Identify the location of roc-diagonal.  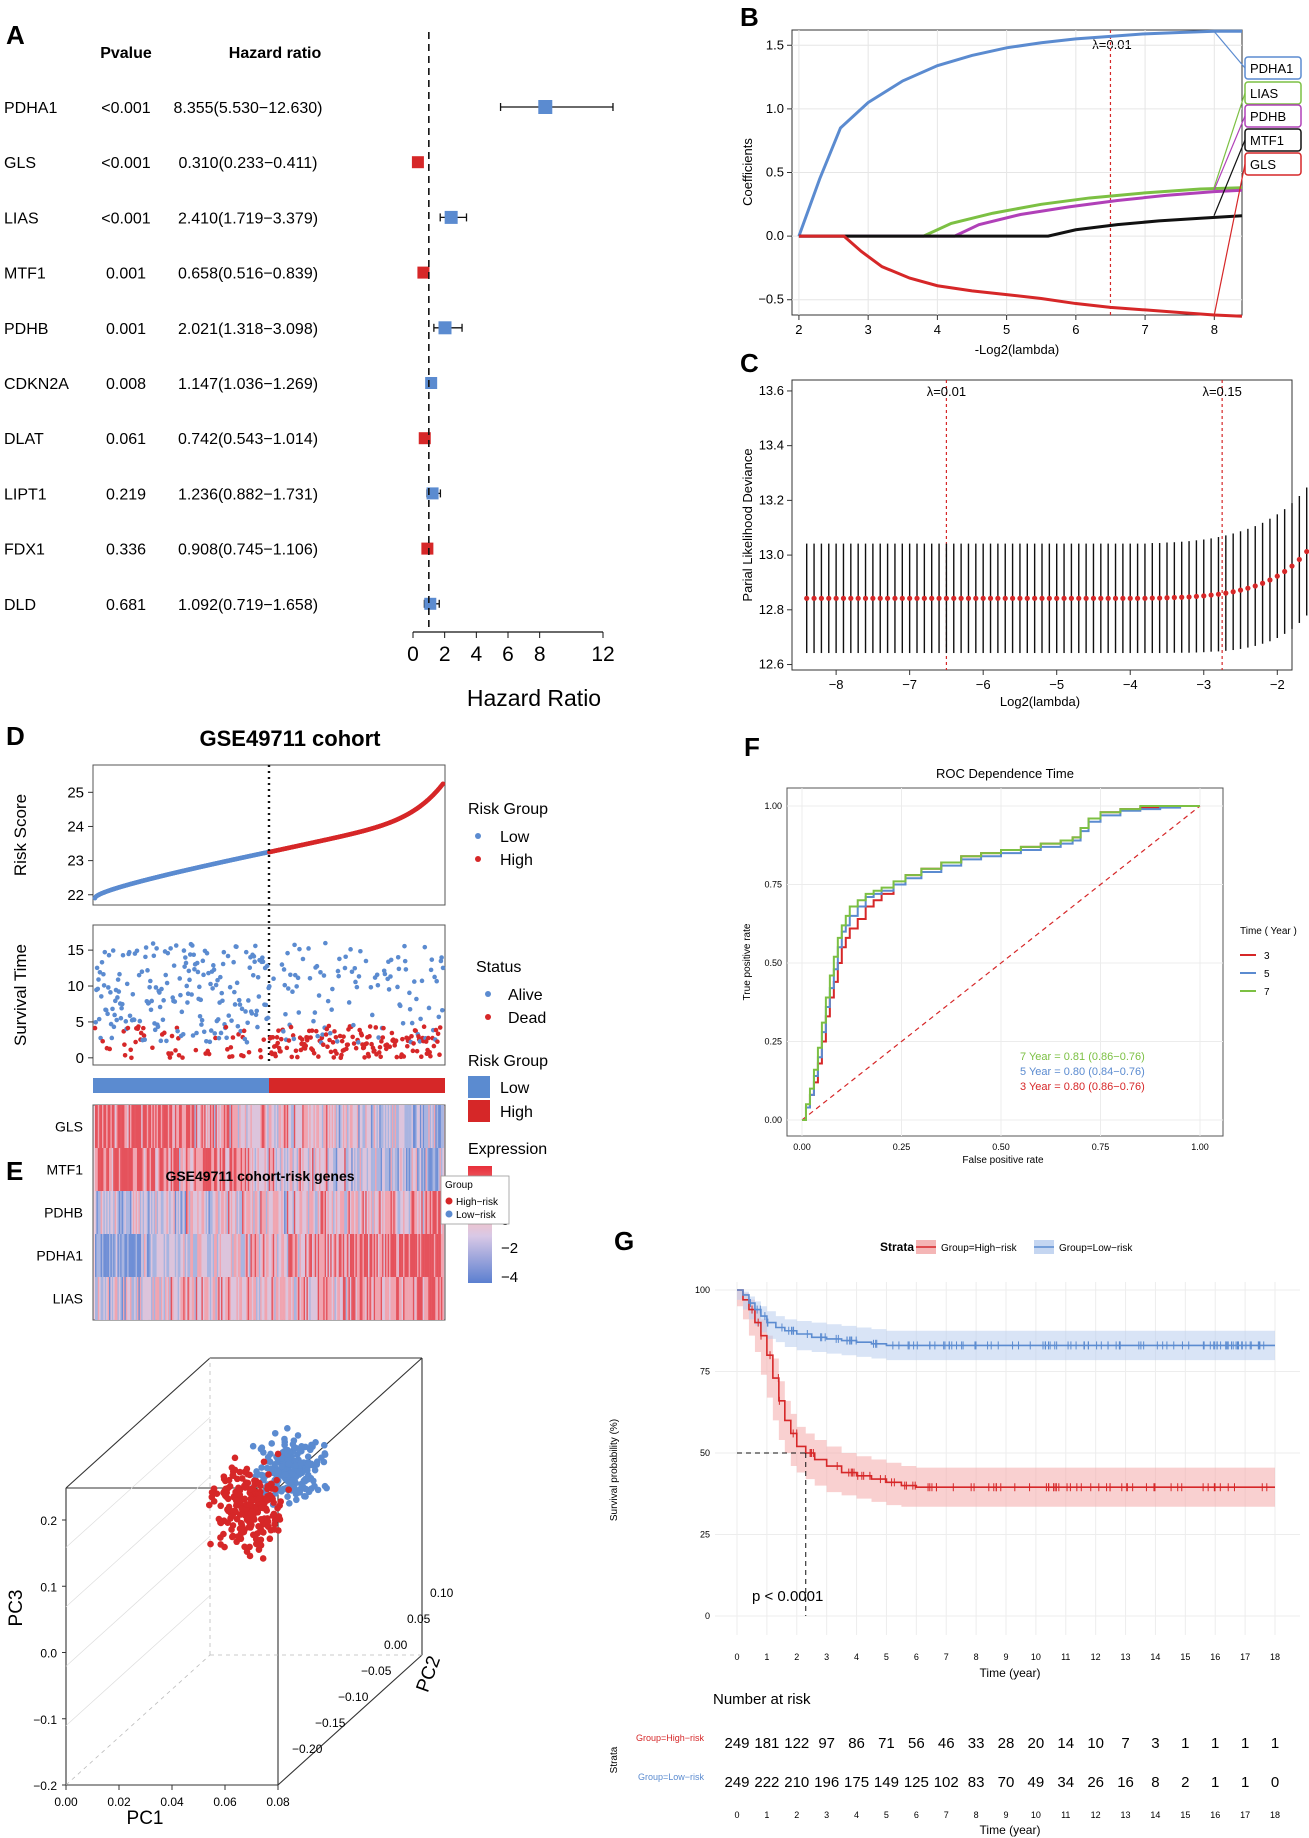
(1001, 963).